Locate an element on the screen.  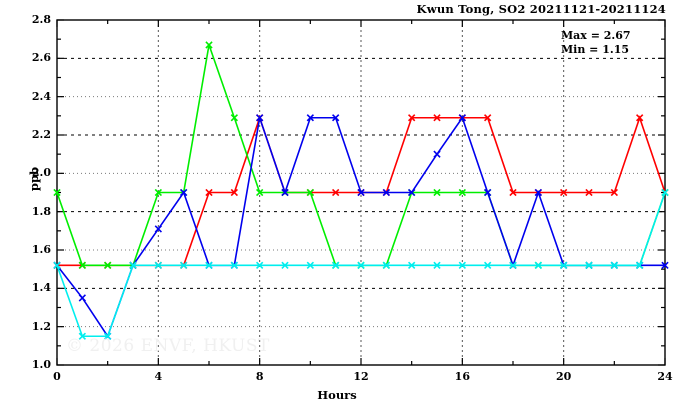
y-tick-label: 2.2 is located at coordinates (41, 134).